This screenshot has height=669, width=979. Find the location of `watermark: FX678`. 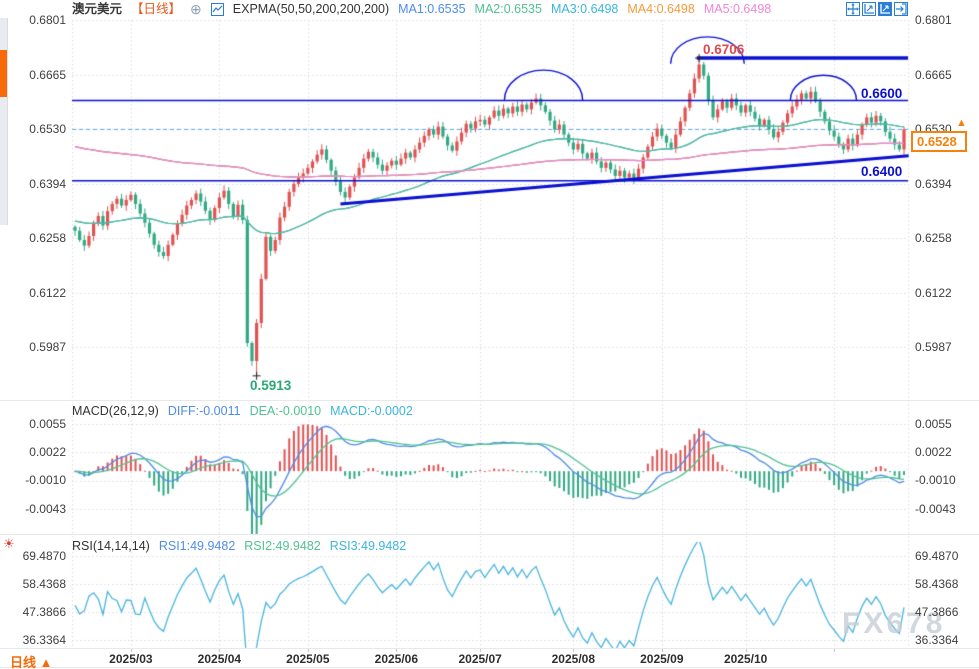

watermark: FX678 is located at coordinates (894, 623).